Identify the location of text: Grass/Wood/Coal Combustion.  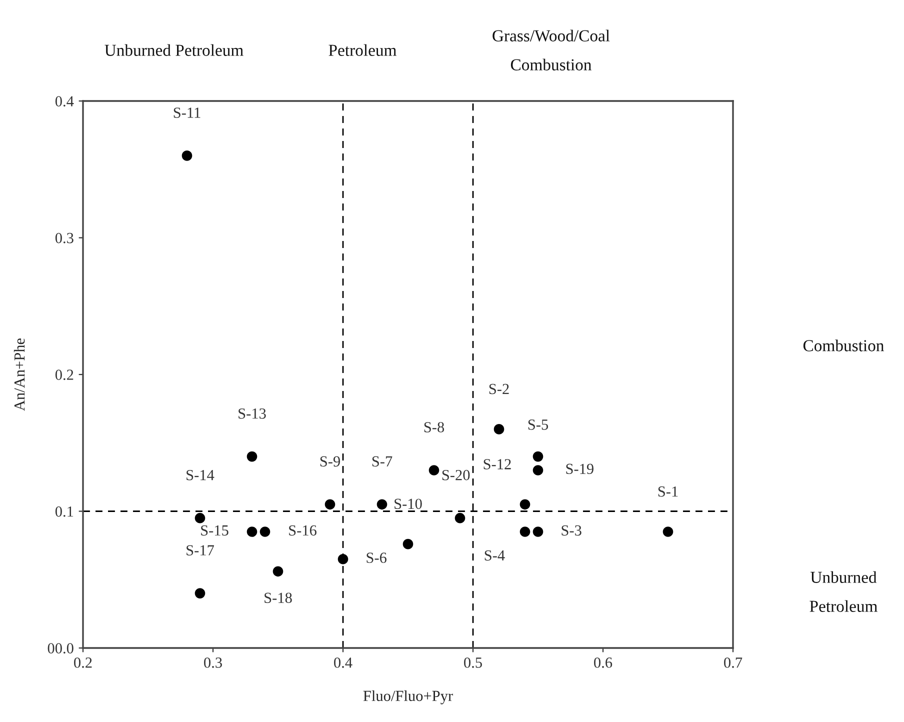
(551, 50).